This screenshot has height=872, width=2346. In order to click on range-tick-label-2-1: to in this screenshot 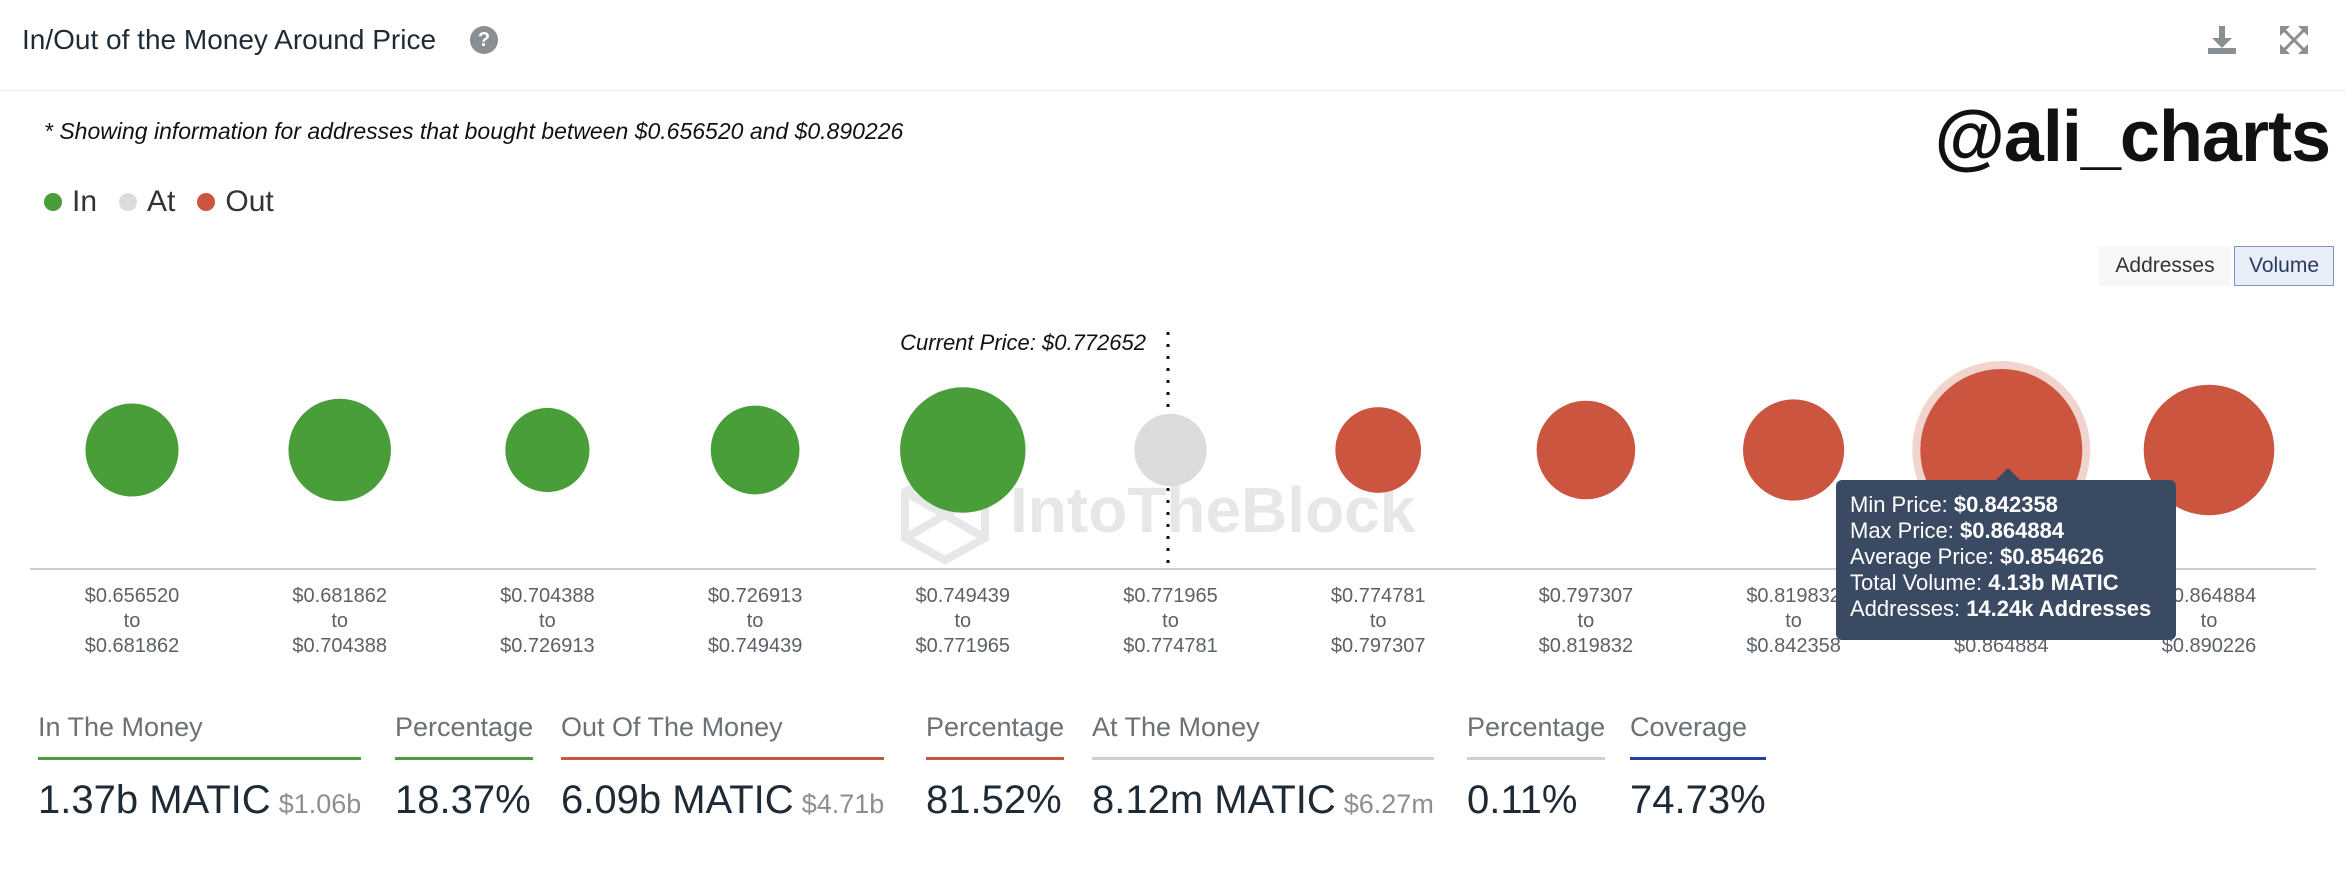, I will do `click(547, 621)`.